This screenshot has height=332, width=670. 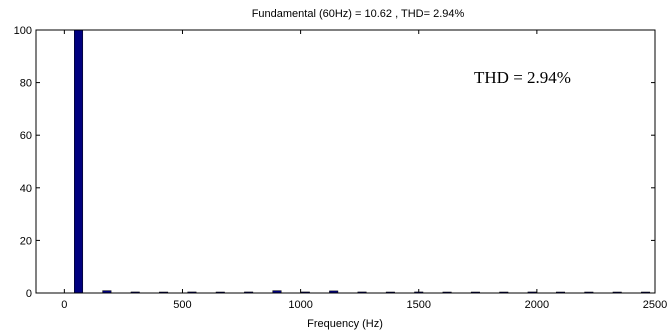 What do you see at coordinates (64, 305) in the screenshot?
I see `x-tick-label: 0` at bounding box center [64, 305].